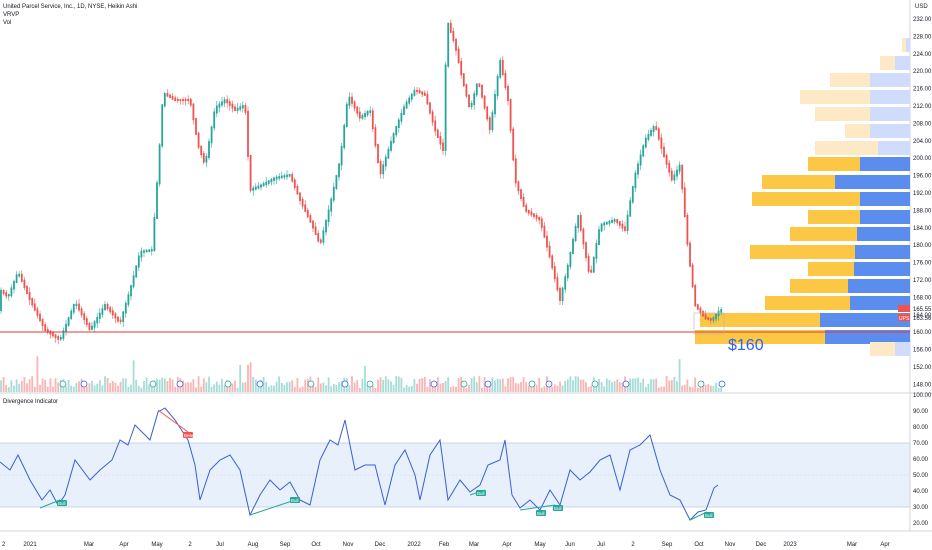 The height and width of the screenshot is (550, 932). I want to click on bear-label-bg, so click(188, 435).